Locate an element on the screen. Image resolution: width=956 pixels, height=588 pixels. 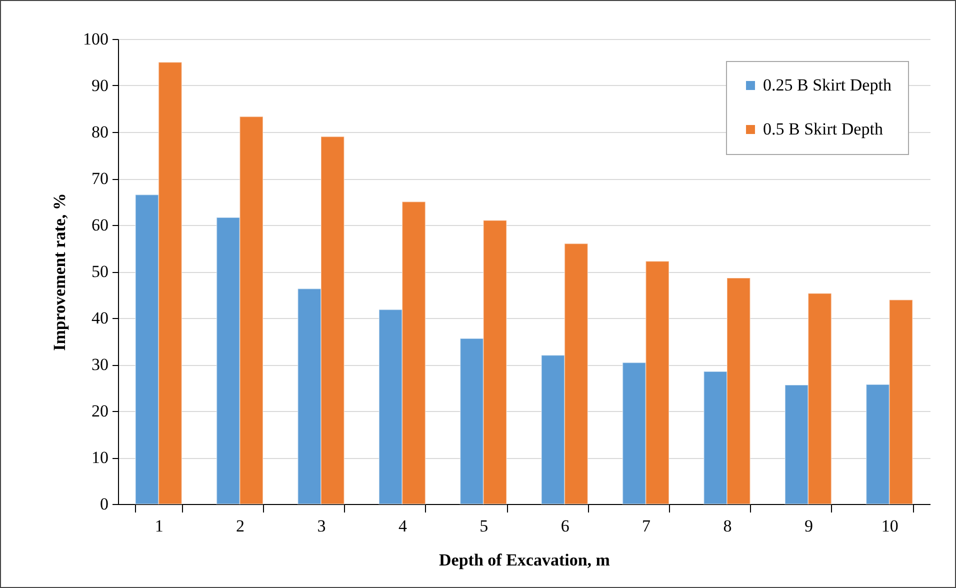
y-tick-label: 30 is located at coordinates (100, 364).